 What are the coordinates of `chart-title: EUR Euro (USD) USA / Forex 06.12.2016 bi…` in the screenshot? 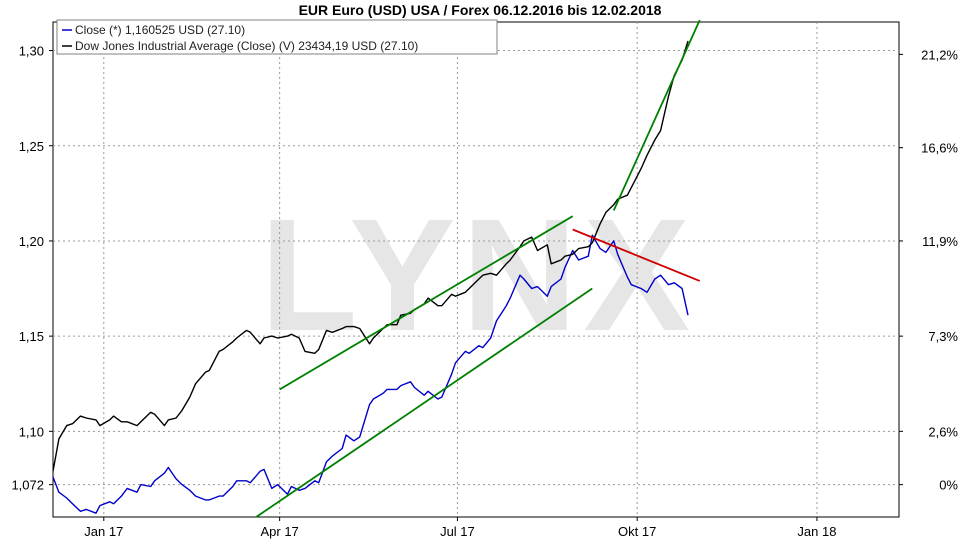 It's located at (480, 10).